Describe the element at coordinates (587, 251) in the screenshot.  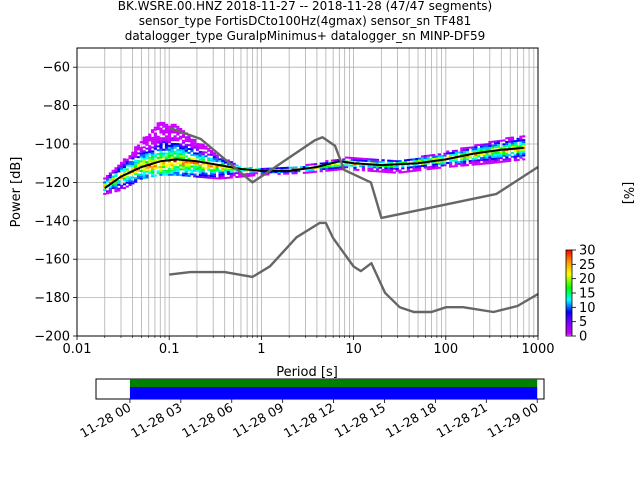
I see `colorbar-tick-label: 30` at that location.